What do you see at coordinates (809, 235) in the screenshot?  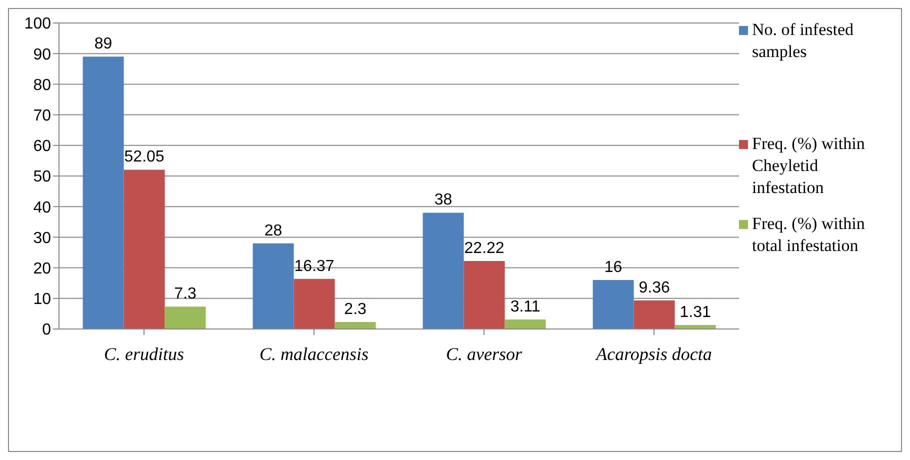 I see `legend-label: Freq. (%) within total infestation` at bounding box center [809, 235].